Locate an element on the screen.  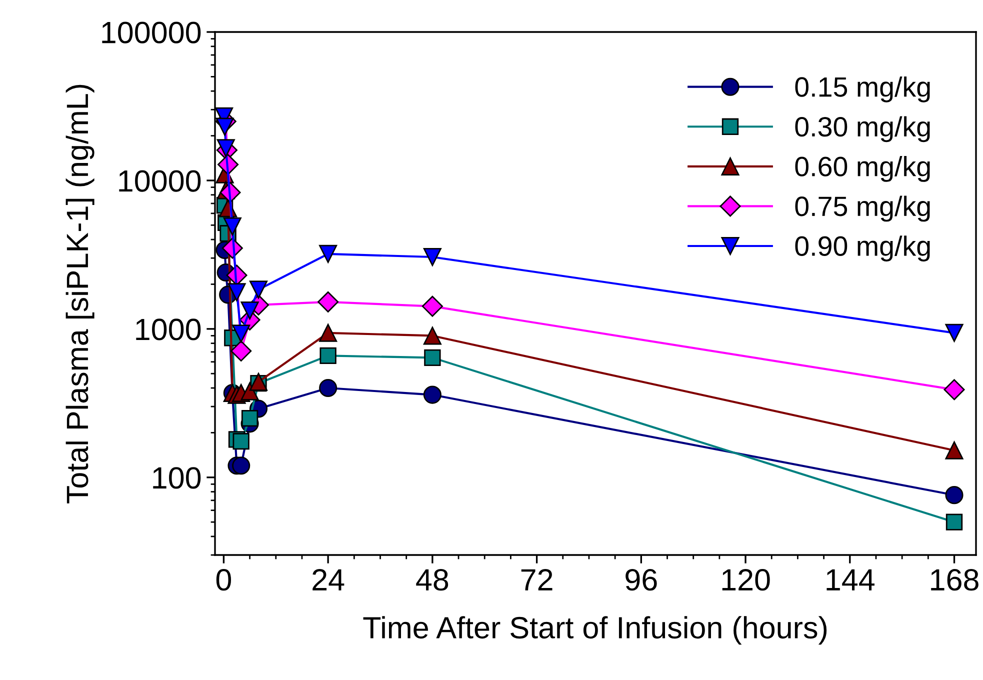
legend-label: 0.75 mg/kg is located at coordinates (862, 209).